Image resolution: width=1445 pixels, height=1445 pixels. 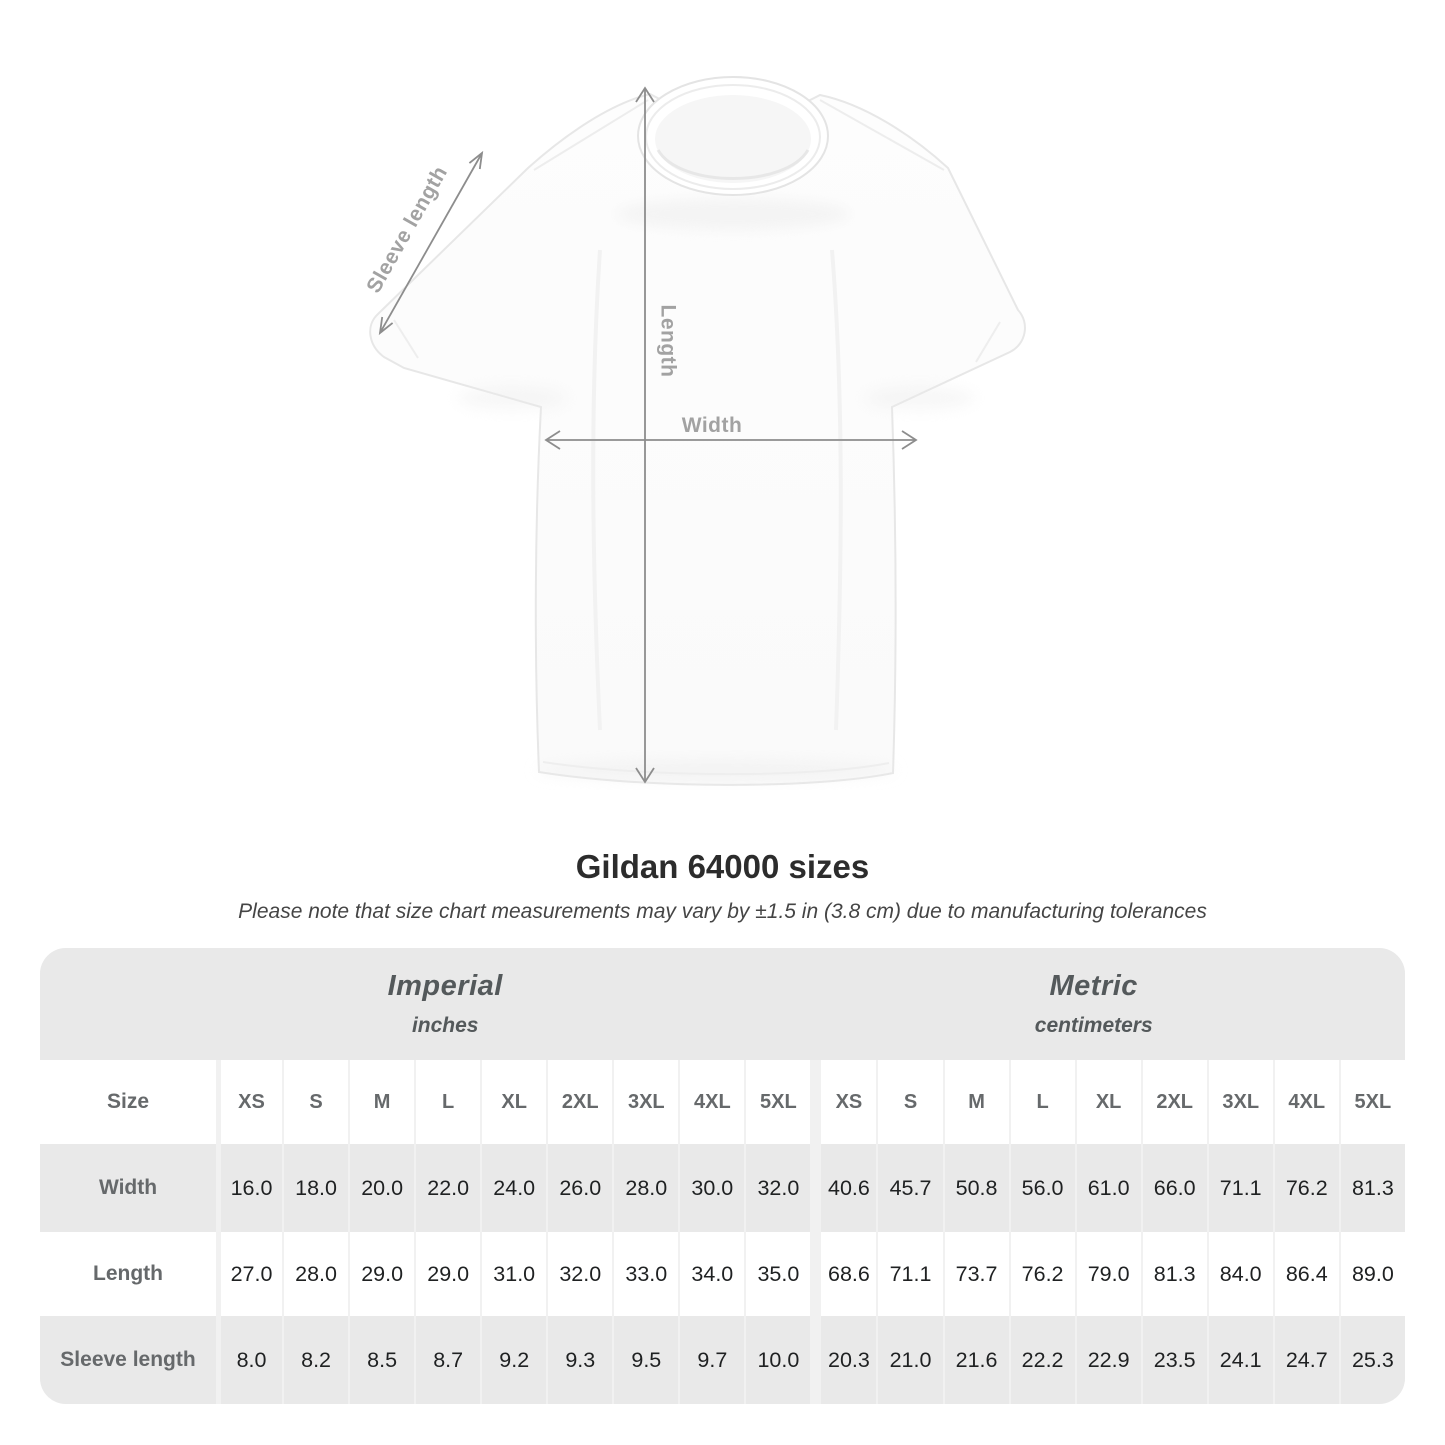 What do you see at coordinates (381, 1188) in the screenshot?
I see `value-cell: 20.0` at bounding box center [381, 1188].